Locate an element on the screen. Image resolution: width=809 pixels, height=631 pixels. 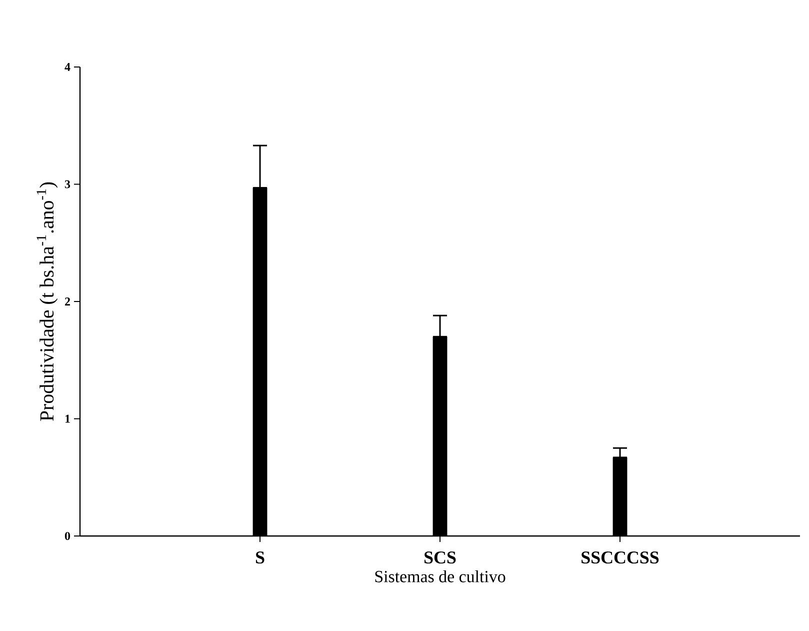
y-tick-label: 2 is located at coordinates (67, 302).